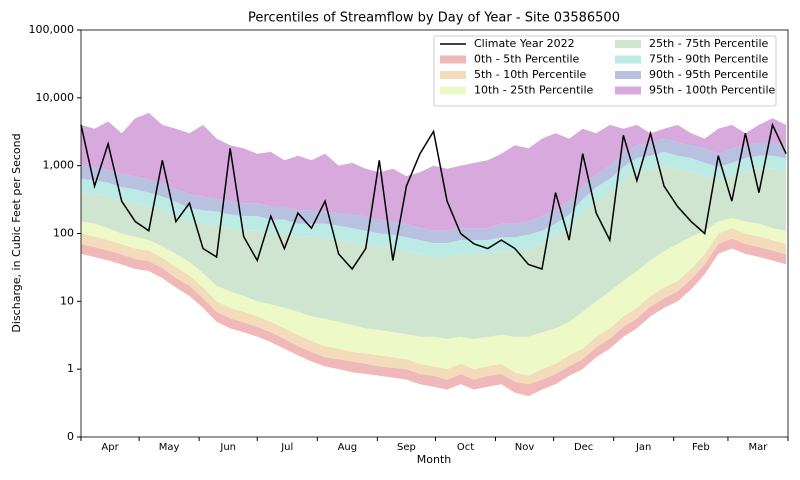 The width and height of the screenshot is (800, 480). Describe the element at coordinates (16, 232) in the screenshot. I see `y-axis-label: Discharge, in Cubic Feet per Second` at that location.